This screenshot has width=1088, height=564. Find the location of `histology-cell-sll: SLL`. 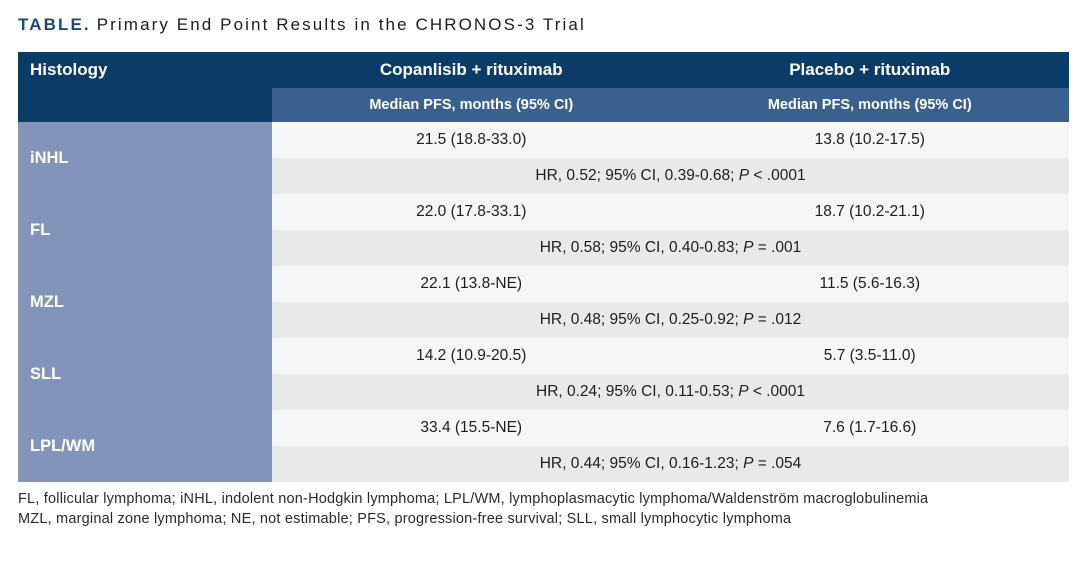

histology-cell-sll: SLL is located at coordinates (145, 374).